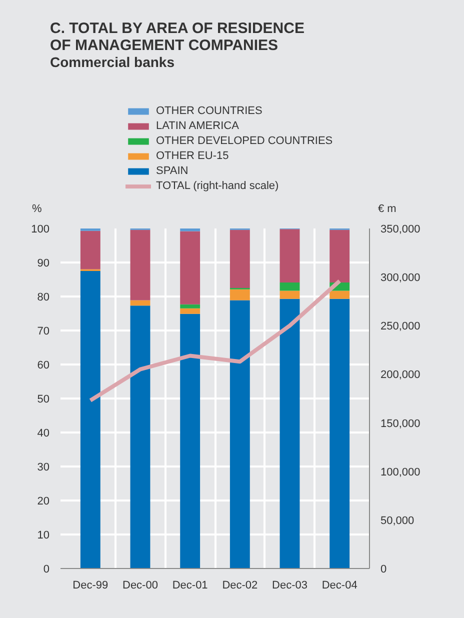 This screenshot has width=464, height=618. I want to click on legend-label: OTHER DEVELOPED COUNTRIES, so click(244, 141).